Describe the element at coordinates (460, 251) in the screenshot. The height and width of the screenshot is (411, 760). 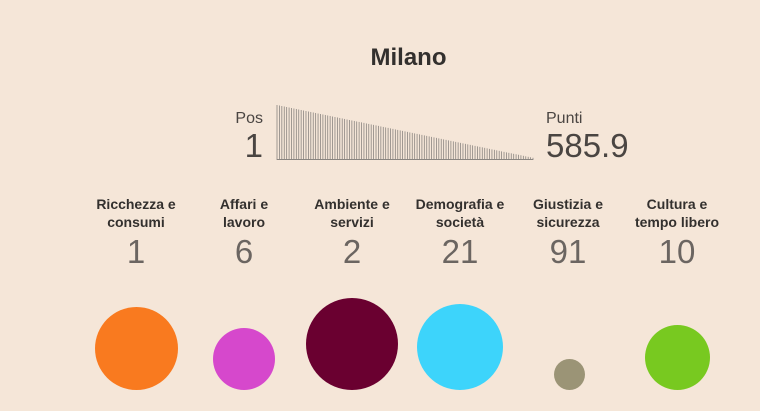
I see `category-rank-demografia-societa: 21` at that location.